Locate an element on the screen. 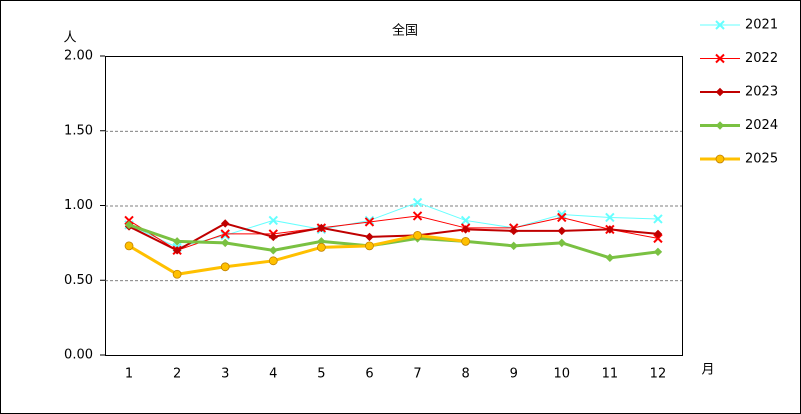 The width and height of the screenshot is (801, 414). x-tick-label: 10 is located at coordinates (562, 374).